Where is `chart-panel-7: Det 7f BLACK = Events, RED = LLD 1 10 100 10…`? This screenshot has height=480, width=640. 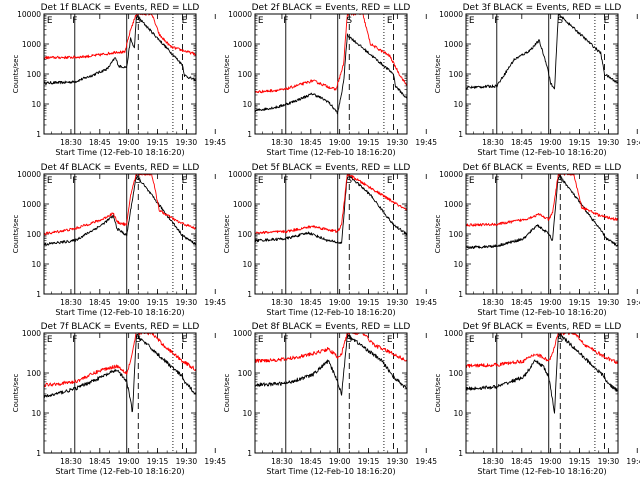
chart-panel-7: Det 7f BLACK = Events, RED = LLD 1 10 100 10… is located at coordinates (119, 399).